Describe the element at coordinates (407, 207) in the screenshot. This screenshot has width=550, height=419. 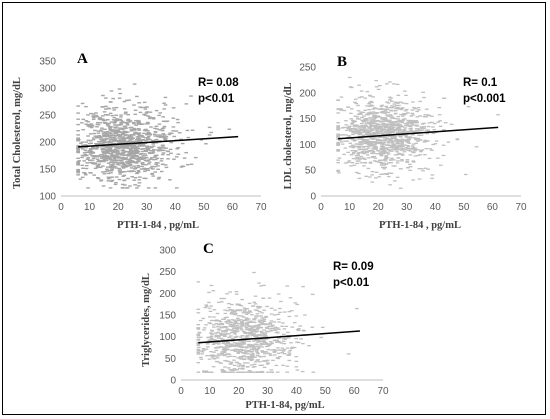
I see `x-tick-label-b-3: 30` at that location.